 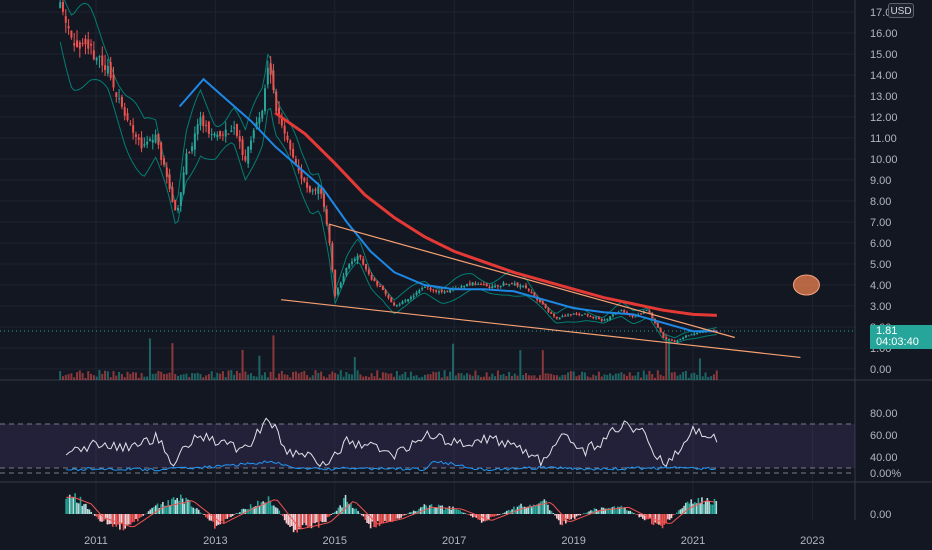 What do you see at coordinates (880, 244) in the screenshot?
I see `price-tick-label: 6.00` at bounding box center [880, 244].